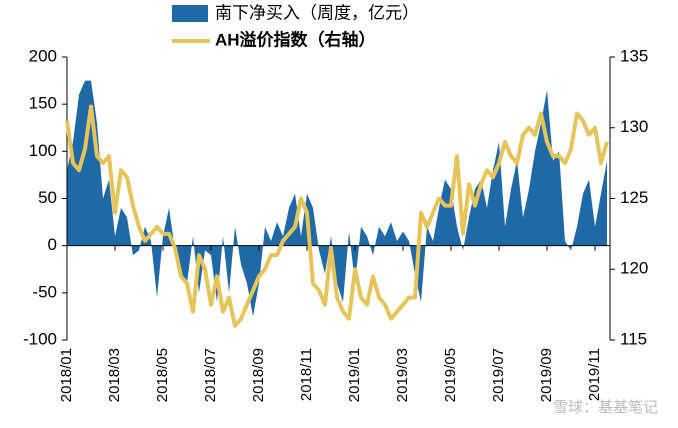 This screenshot has height=428, width=678. Describe the element at coordinates (605, 407) in the screenshot. I see `watermark: 雪球：基基笔记` at that location.